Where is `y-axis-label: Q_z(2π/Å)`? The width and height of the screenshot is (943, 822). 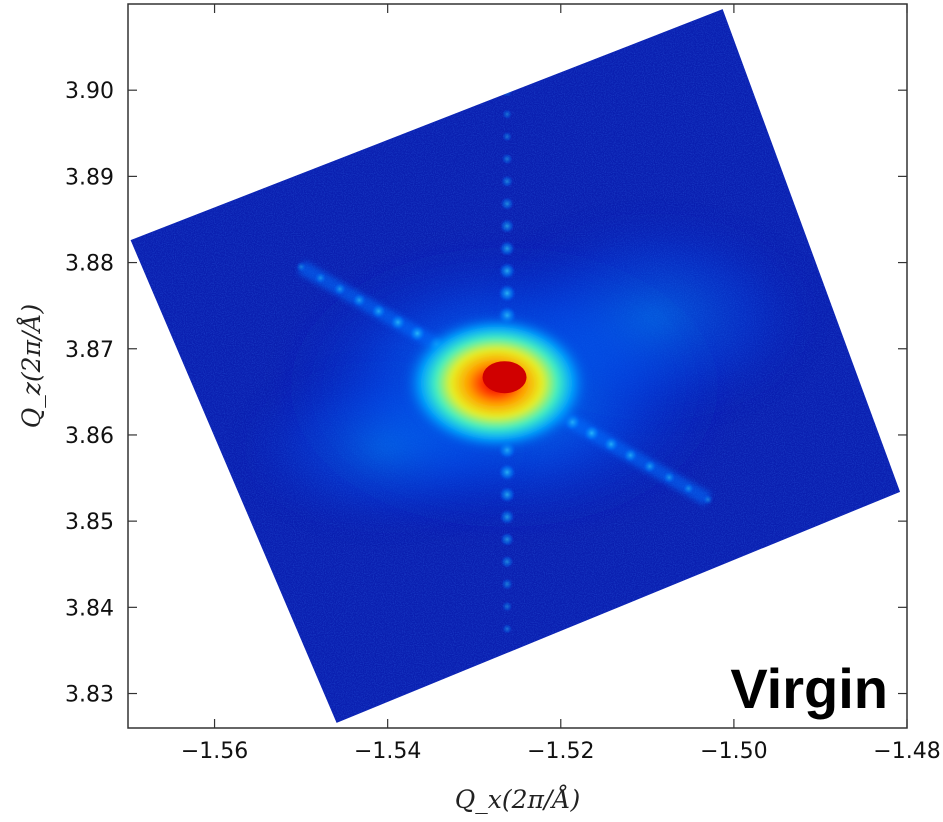 y-axis-label: Q_z(2π/Å) is located at coordinates (31, 366).